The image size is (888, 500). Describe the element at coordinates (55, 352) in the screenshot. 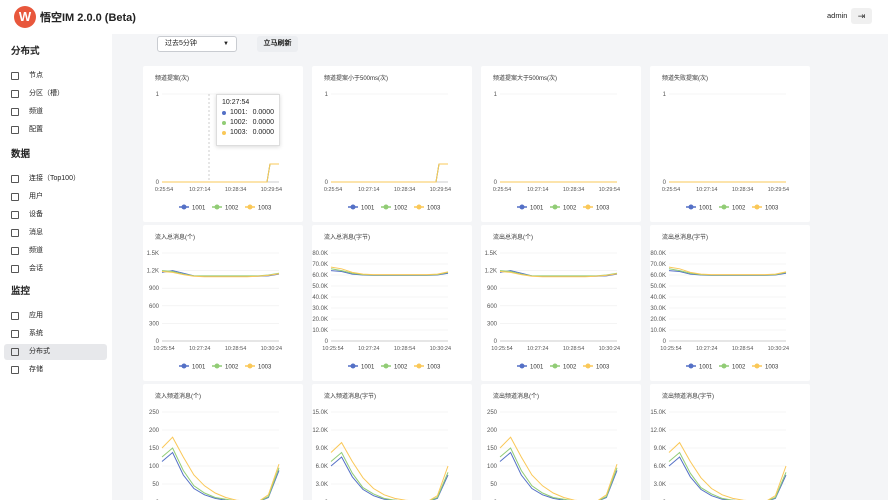

I see `sidebar-item: 分布式` at that location.